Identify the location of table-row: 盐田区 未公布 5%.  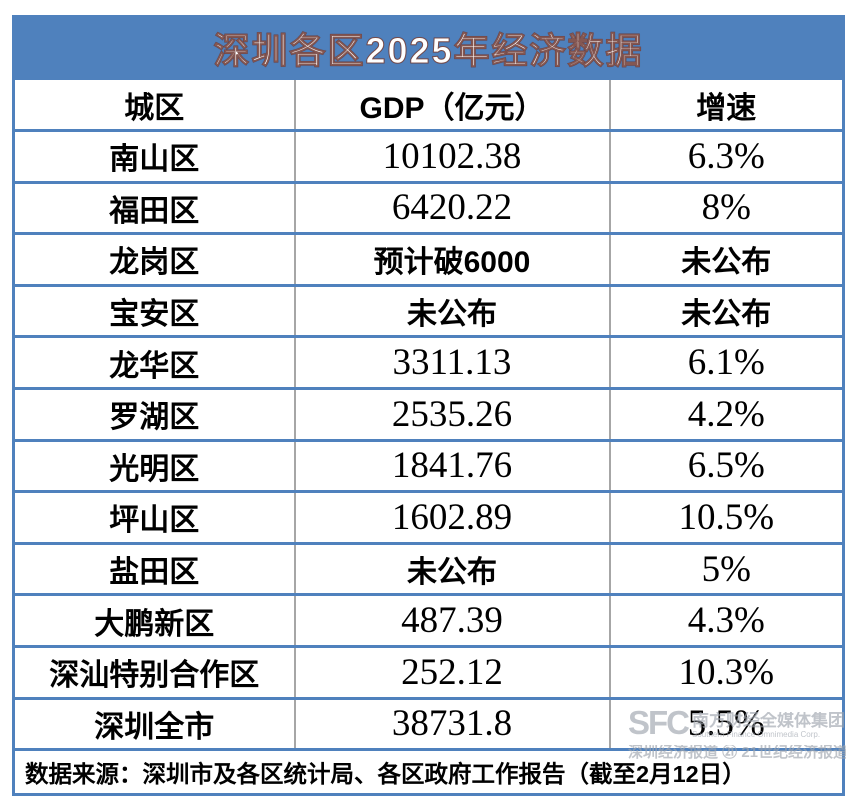
(428, 570).